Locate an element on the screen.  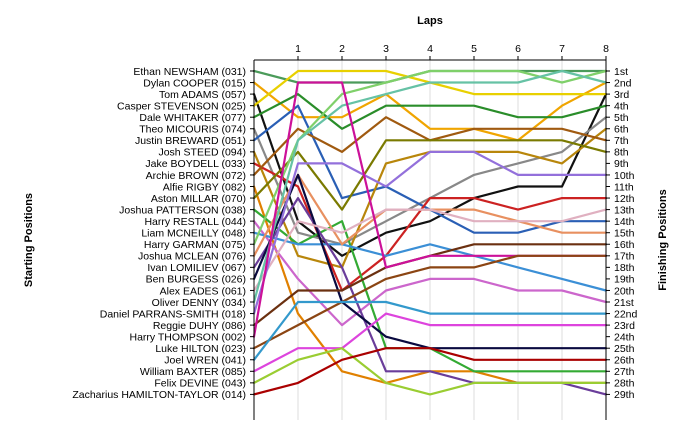
start-position-label: Harry RESTALL (044) is located at coordinates (195, 222).